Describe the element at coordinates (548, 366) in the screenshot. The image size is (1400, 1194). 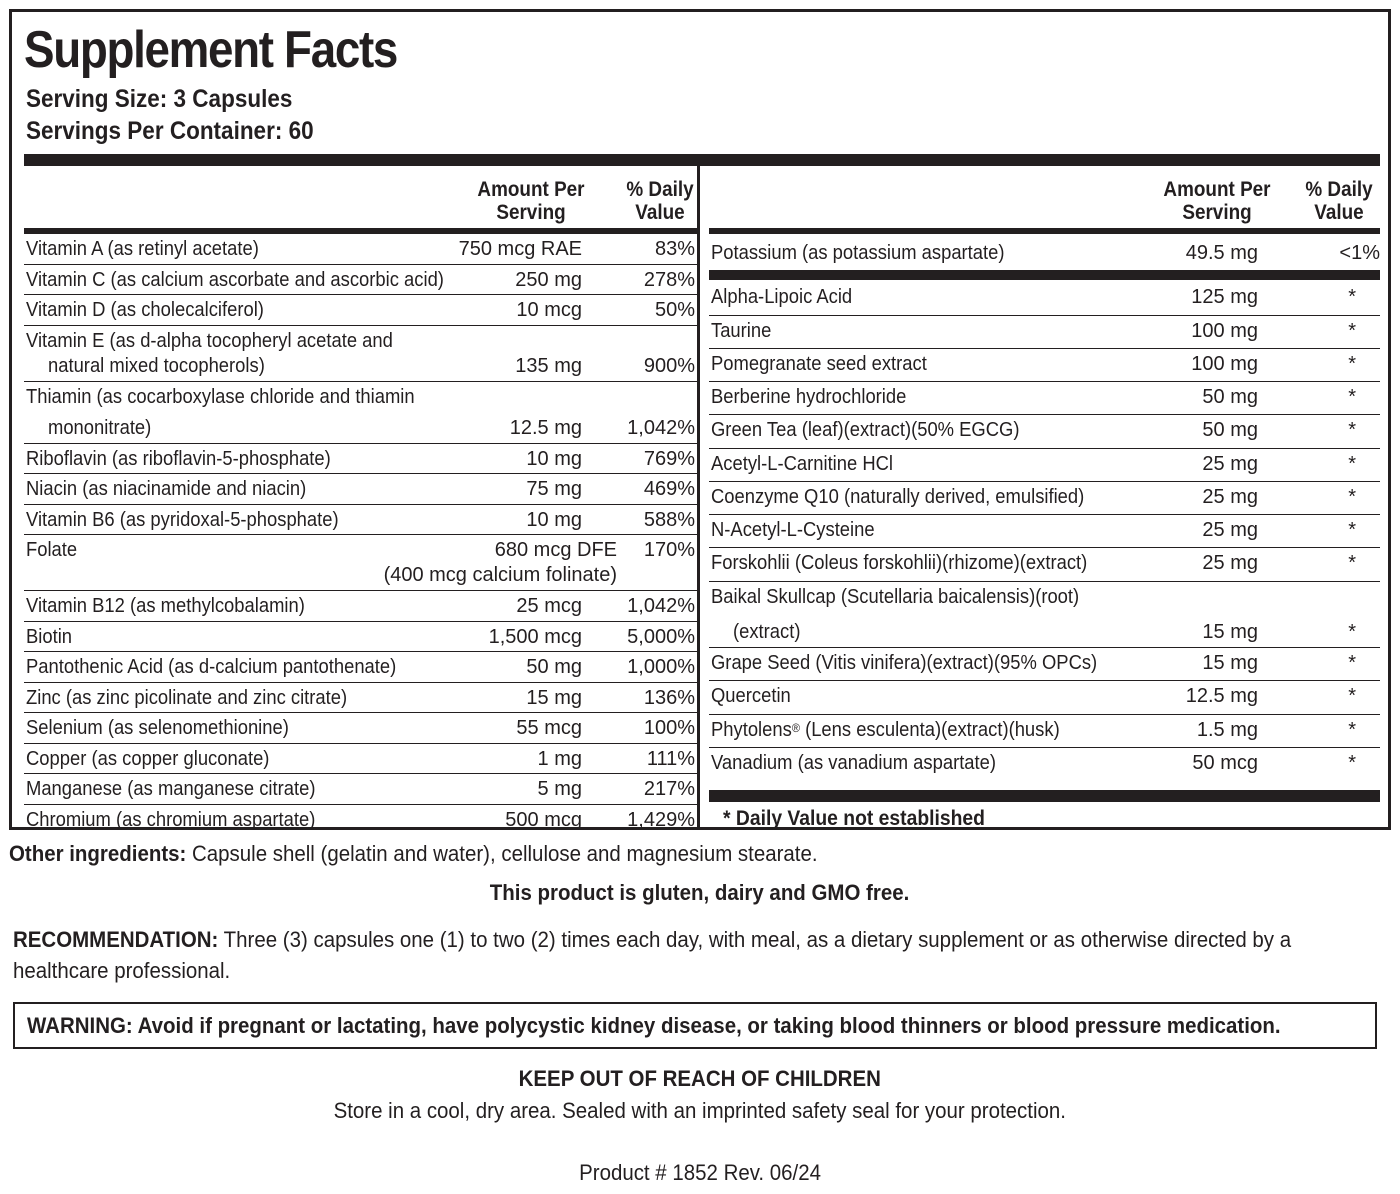
I see `nutrient-amount: 135 mg` at that location.